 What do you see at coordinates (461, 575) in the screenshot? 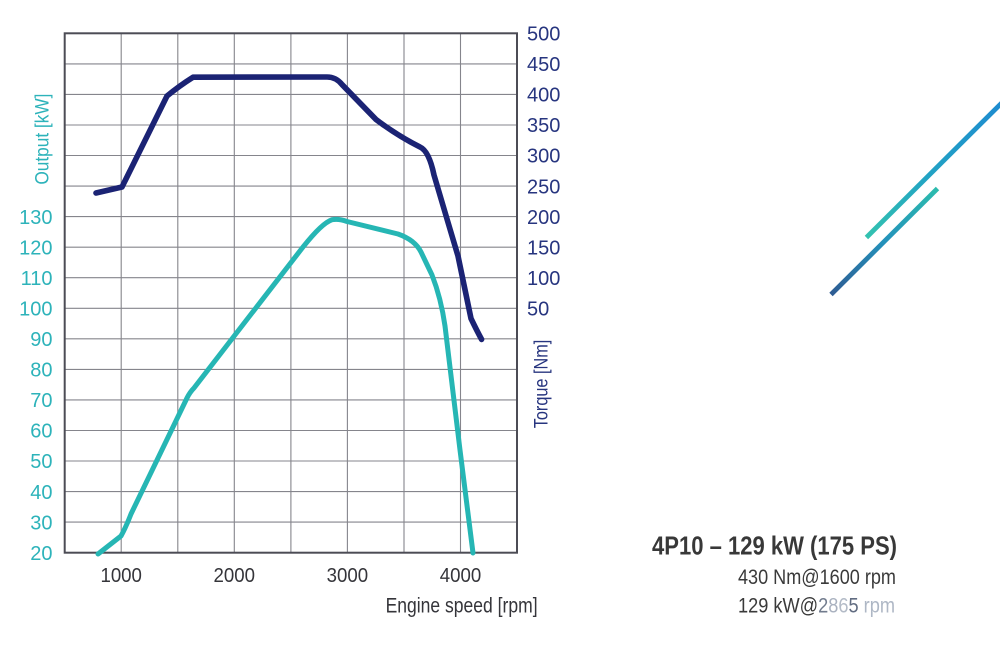
I see `svg-text: 4000` at bounding box center [461, 575].